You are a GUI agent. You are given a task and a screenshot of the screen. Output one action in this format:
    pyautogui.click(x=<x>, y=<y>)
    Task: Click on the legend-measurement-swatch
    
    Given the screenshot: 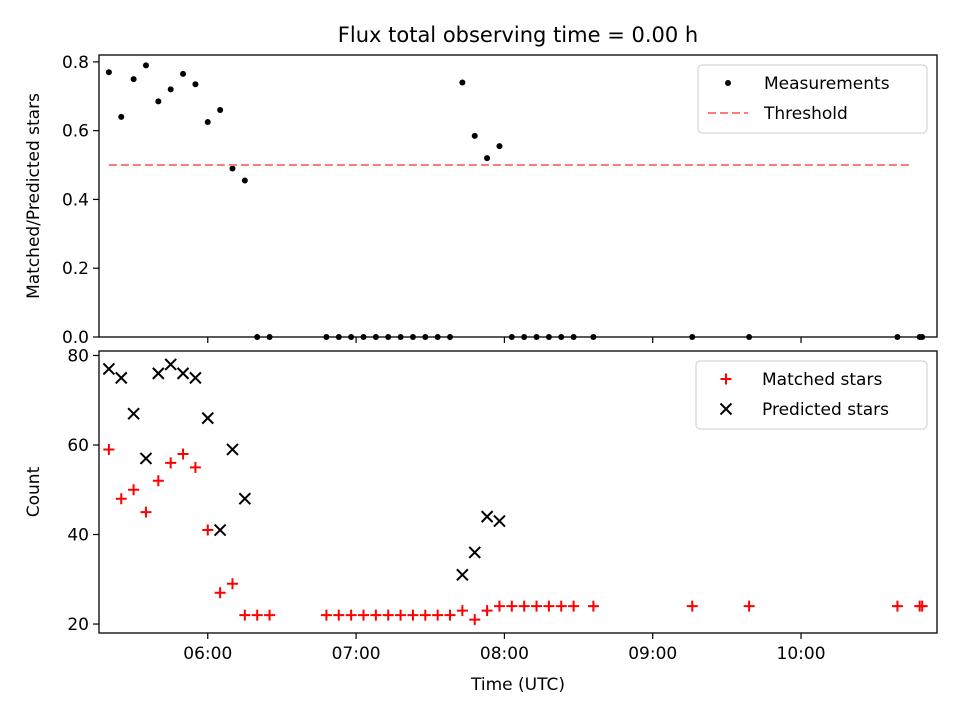 What is the action you would take?
    pyautogui.click(x=728, y=83)
    